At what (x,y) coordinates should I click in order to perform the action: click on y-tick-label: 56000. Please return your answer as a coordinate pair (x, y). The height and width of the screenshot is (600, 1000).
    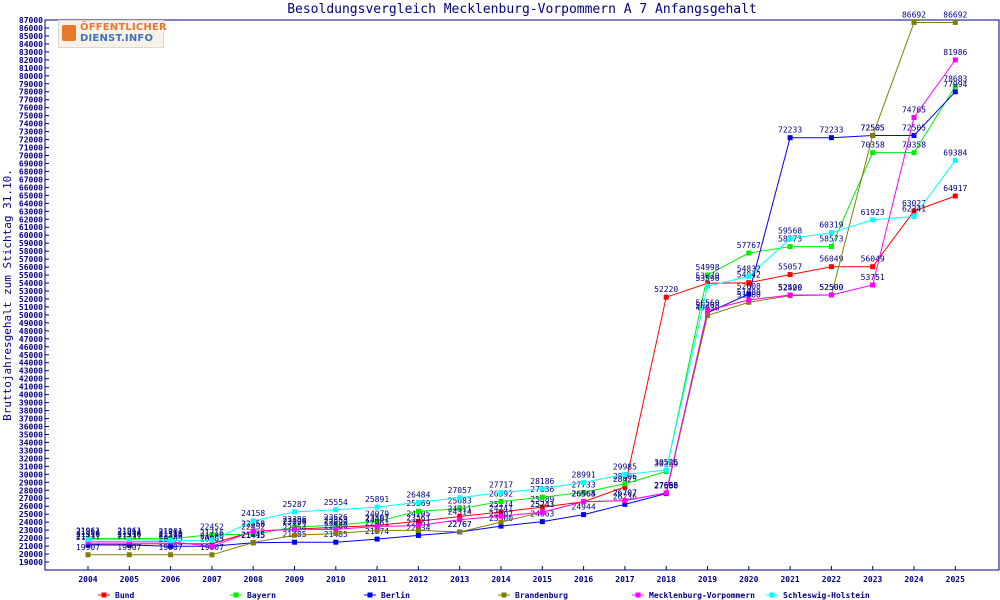
    Looking at the image, I should click on (31, 267).